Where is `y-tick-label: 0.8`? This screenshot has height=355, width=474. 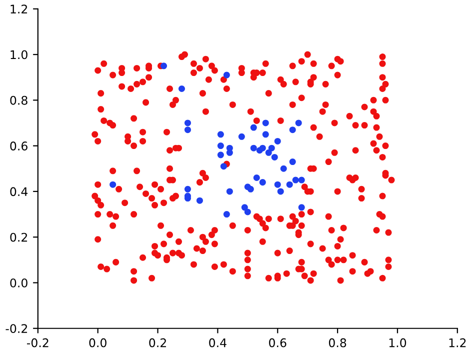
y-tick-label: 0.8 is located at coordinates (19, 100).